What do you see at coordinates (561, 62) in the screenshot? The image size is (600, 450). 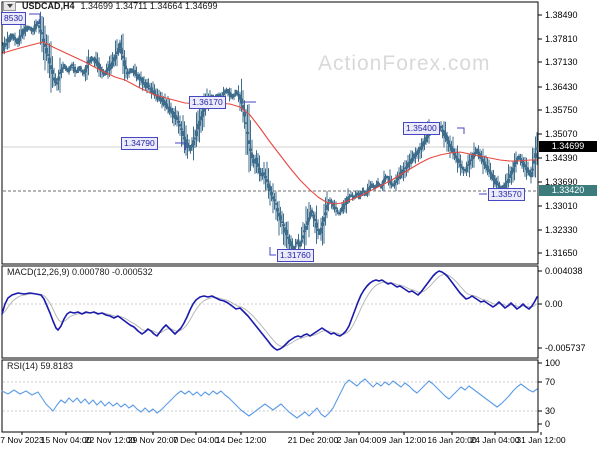 I see `y-axis-tick-label: 1.37130` at bounding box center [561, 62].